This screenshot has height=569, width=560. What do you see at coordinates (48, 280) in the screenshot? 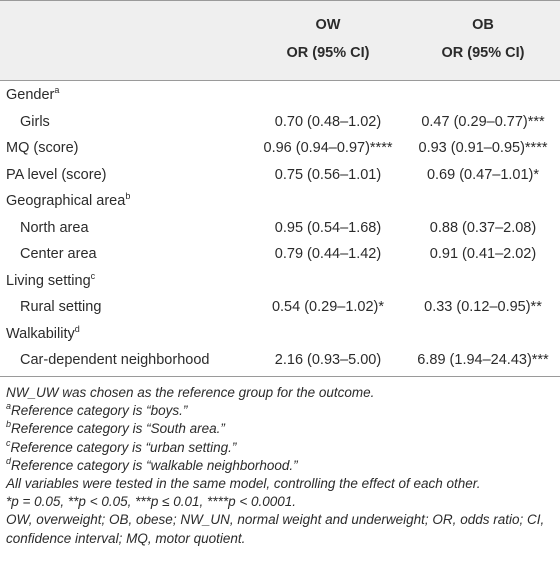
I see `row-label-text: Living setting` at bounding box center [48, 280].